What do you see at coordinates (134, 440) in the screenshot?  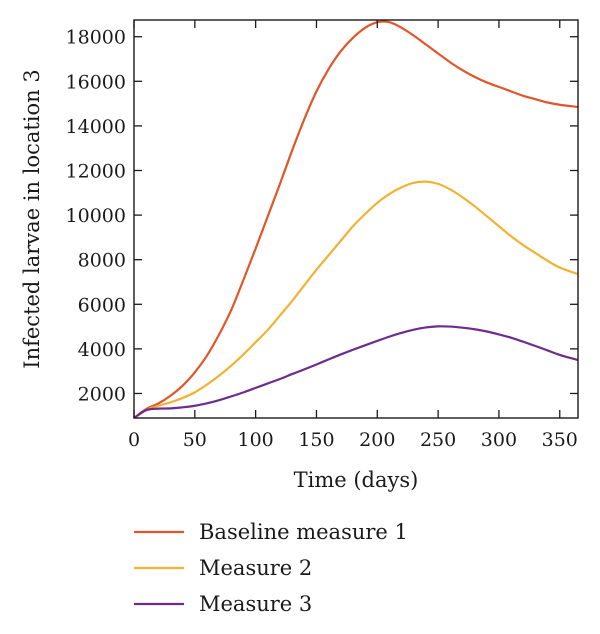 I see `x-tick-label: 0` at bounding box center [134, 440].